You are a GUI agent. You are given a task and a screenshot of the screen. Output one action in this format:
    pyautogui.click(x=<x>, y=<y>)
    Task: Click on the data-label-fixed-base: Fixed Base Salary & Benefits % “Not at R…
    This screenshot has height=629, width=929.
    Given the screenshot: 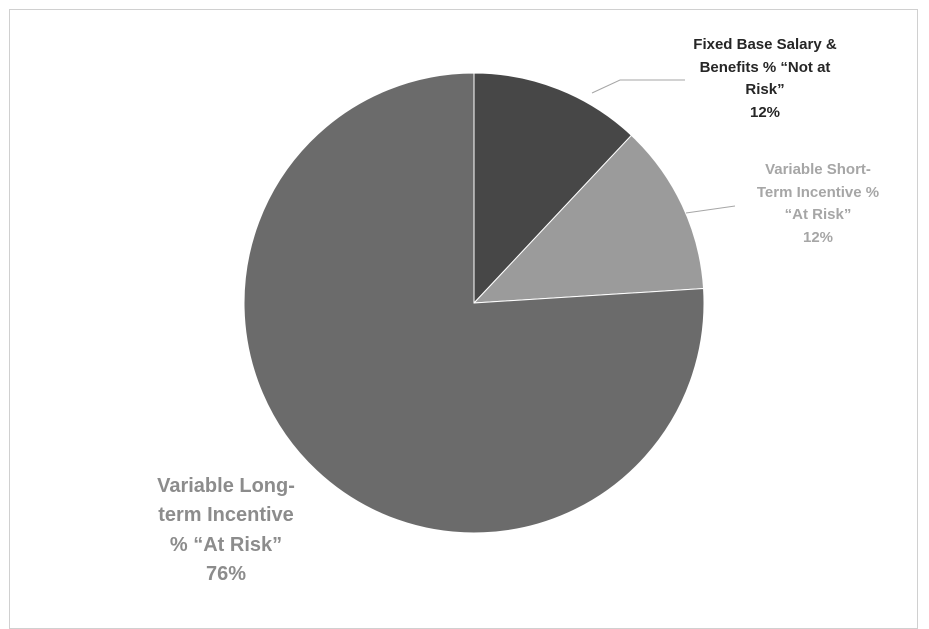 What is the action you would take?
    pyautogui.click(x=765, y=79)
    